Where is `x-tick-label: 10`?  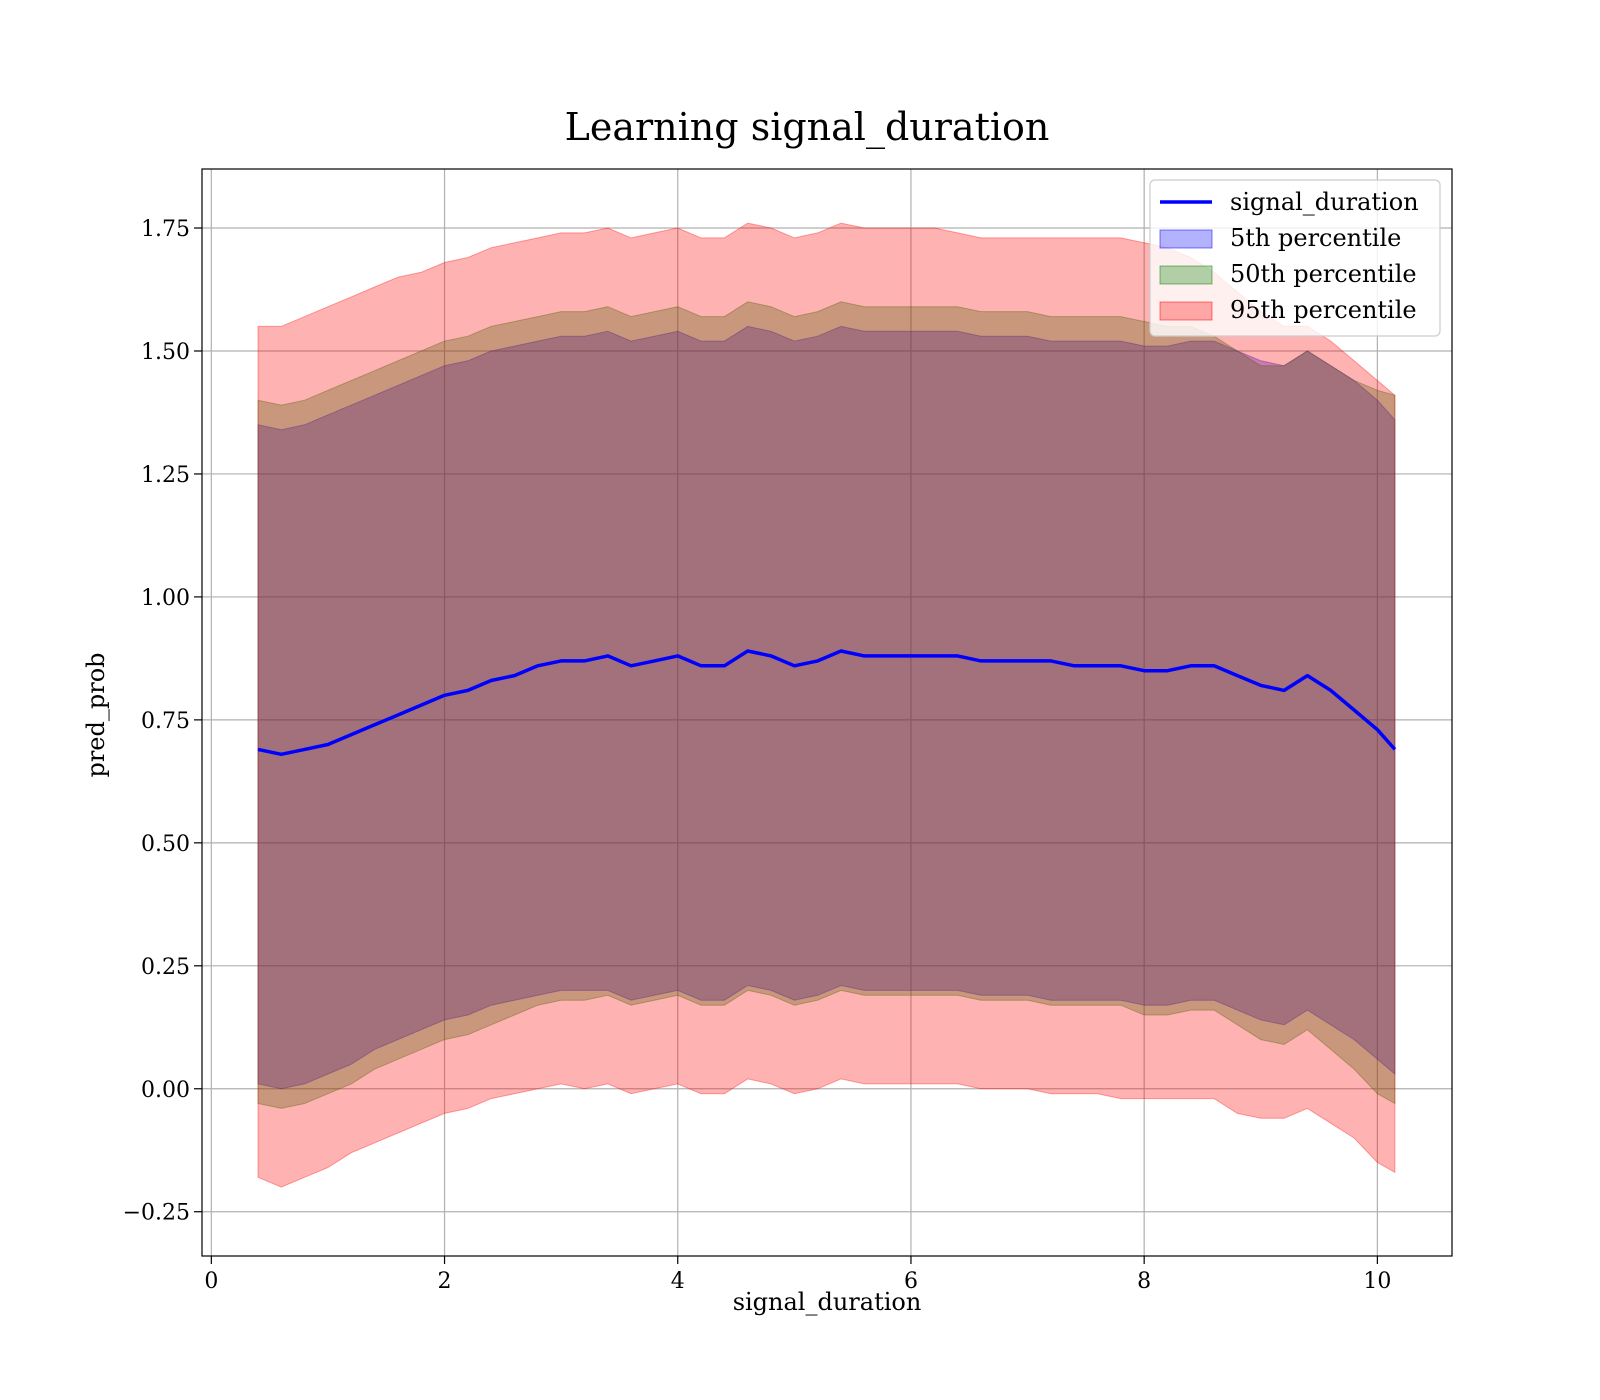 x-tick-label: 10 is located at coordinates (1377, 1281).